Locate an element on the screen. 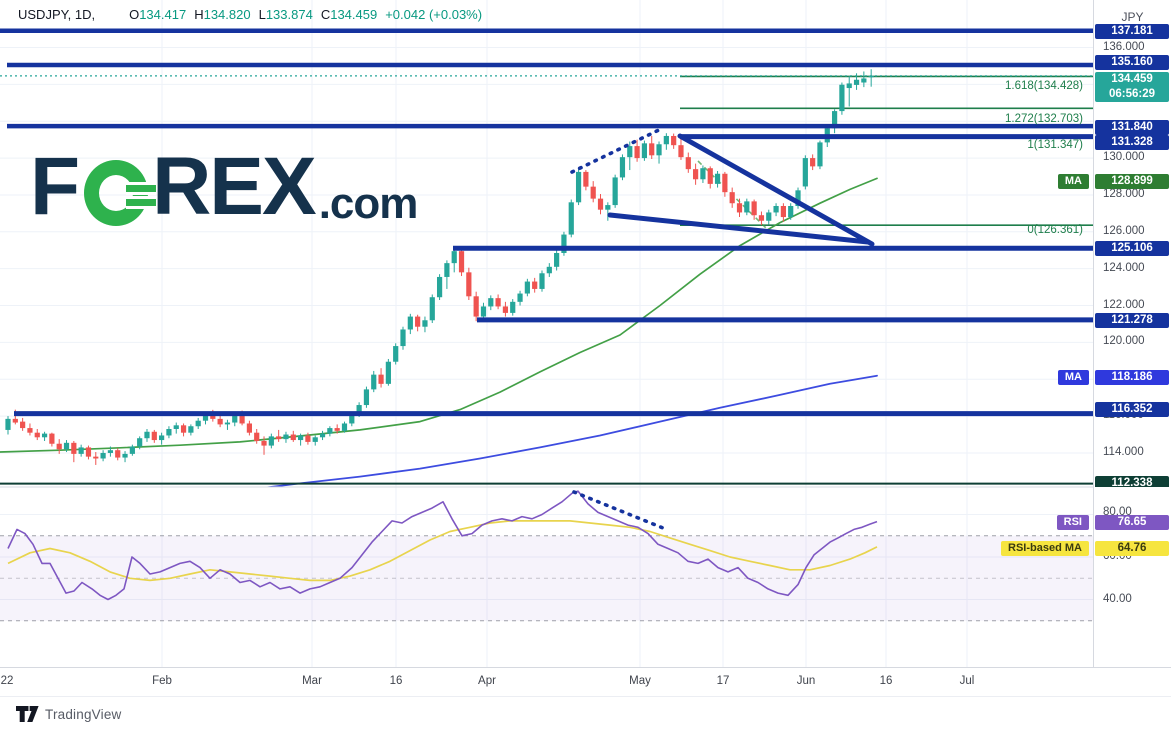  price-badge: 76.65 is located at coordinates (1132, 522).